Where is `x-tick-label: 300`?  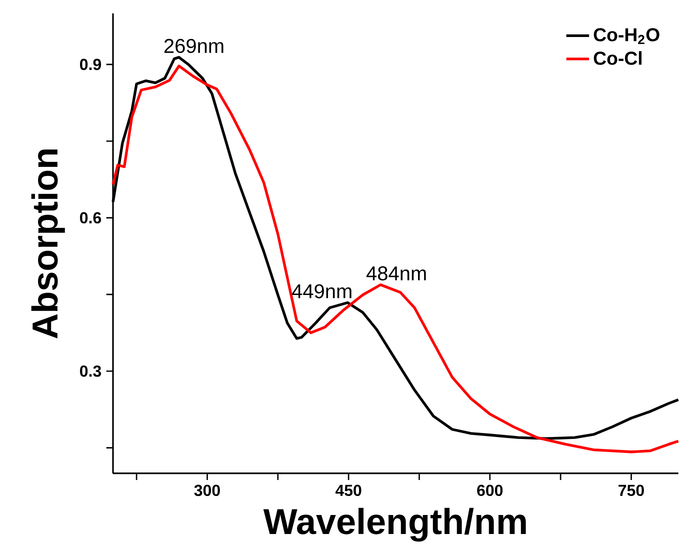
x-tick-label: 300 is located at coordinates (207, 490).